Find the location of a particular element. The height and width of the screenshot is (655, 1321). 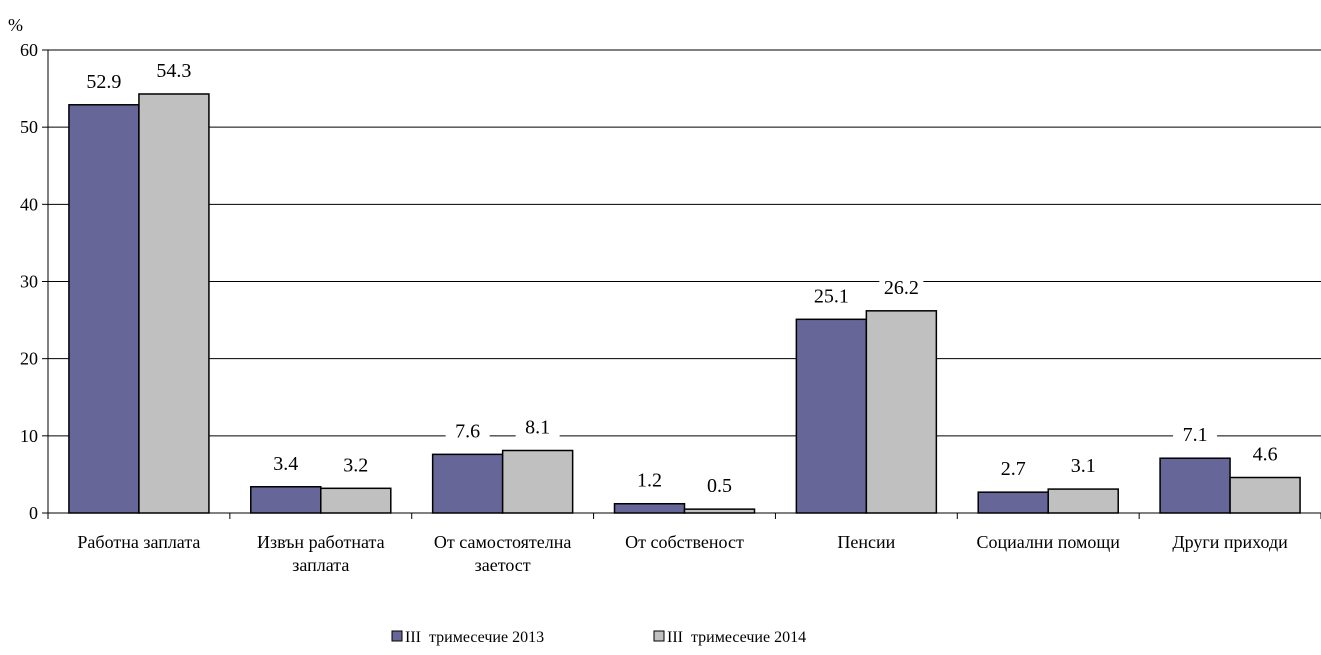

data-label: 2.7 is located at coordinates (1013, 469).